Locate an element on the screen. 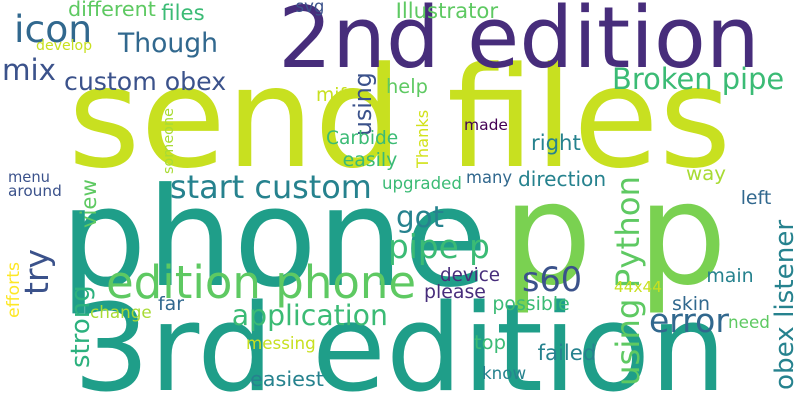 The width and height of the screenshot is (800, 400). word-p-p: p p is located at coordinates (615, 235).